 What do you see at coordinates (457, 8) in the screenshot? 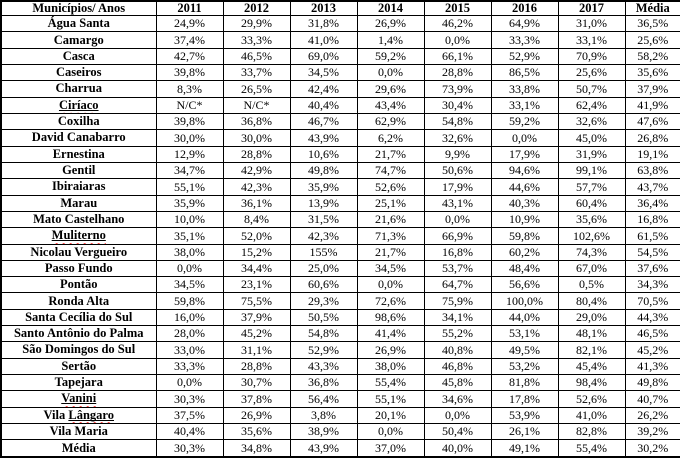
I see `column-header-2015: 2015` at bounding box center [457, 8].